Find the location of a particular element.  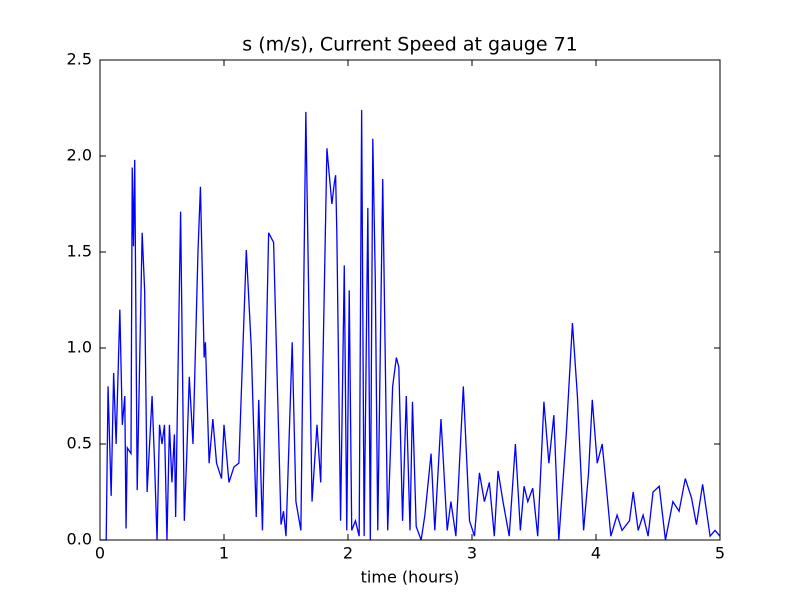

chart-title: s (m/s), Current Speed at gauge 71 is located at coordinates (410, 45).